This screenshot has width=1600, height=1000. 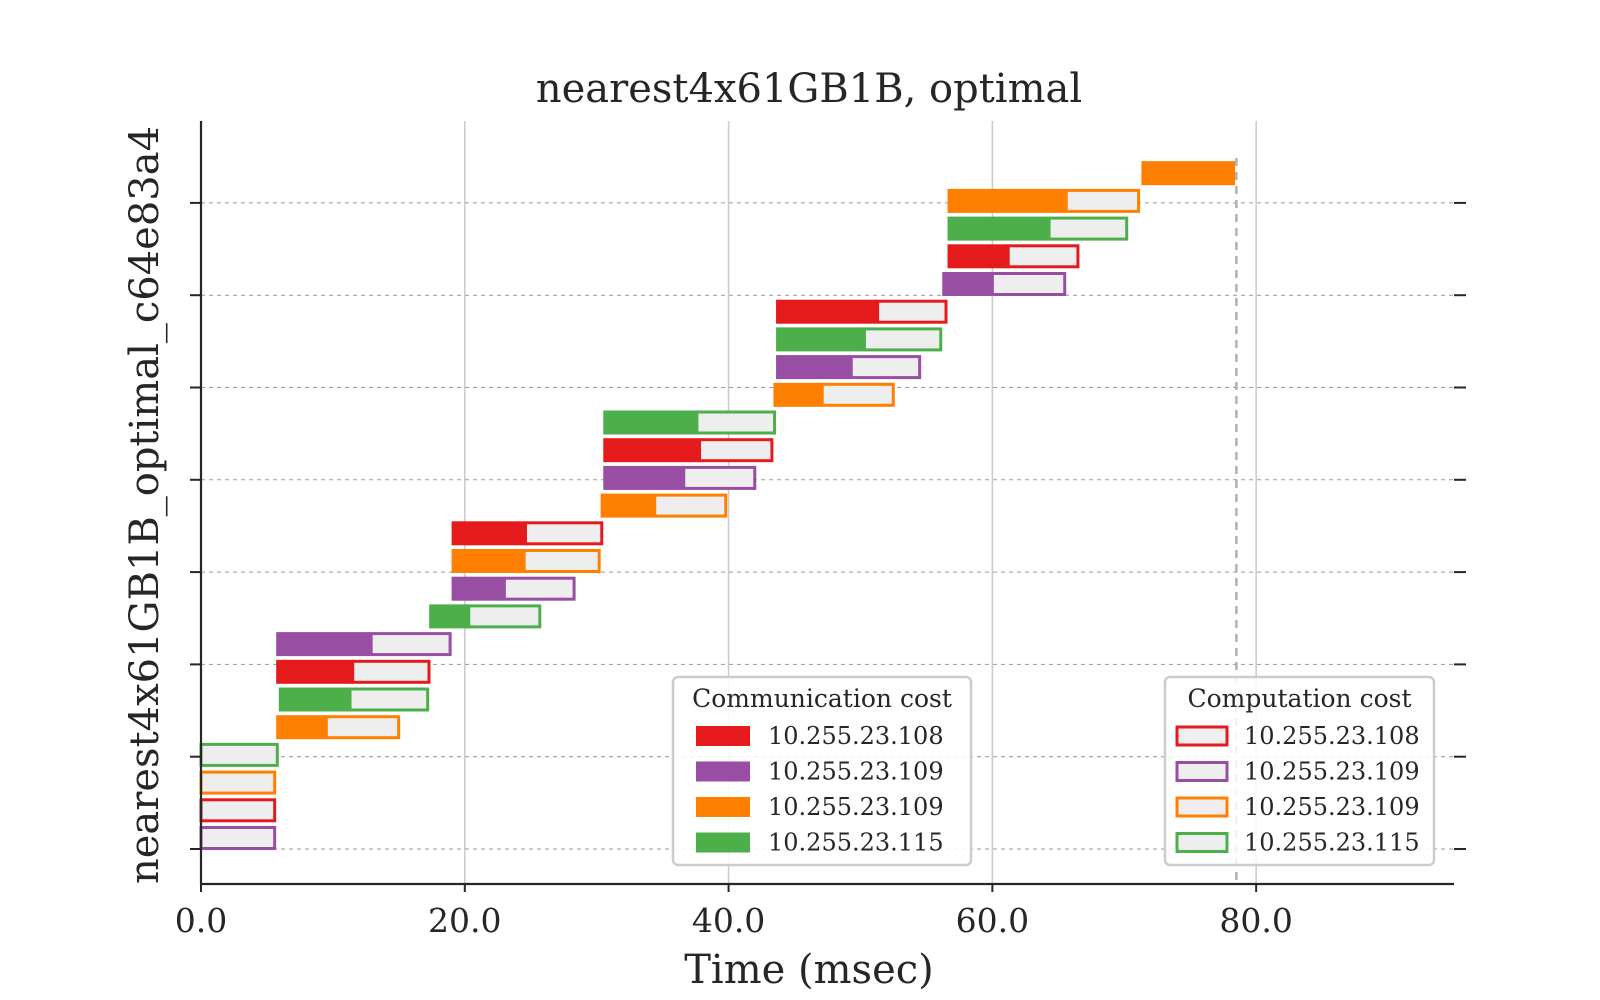 What do you see at coordinates (992, 920) in the screenshot?
I see `x-tick-label: 60.0` at bounding box center [992, 920].